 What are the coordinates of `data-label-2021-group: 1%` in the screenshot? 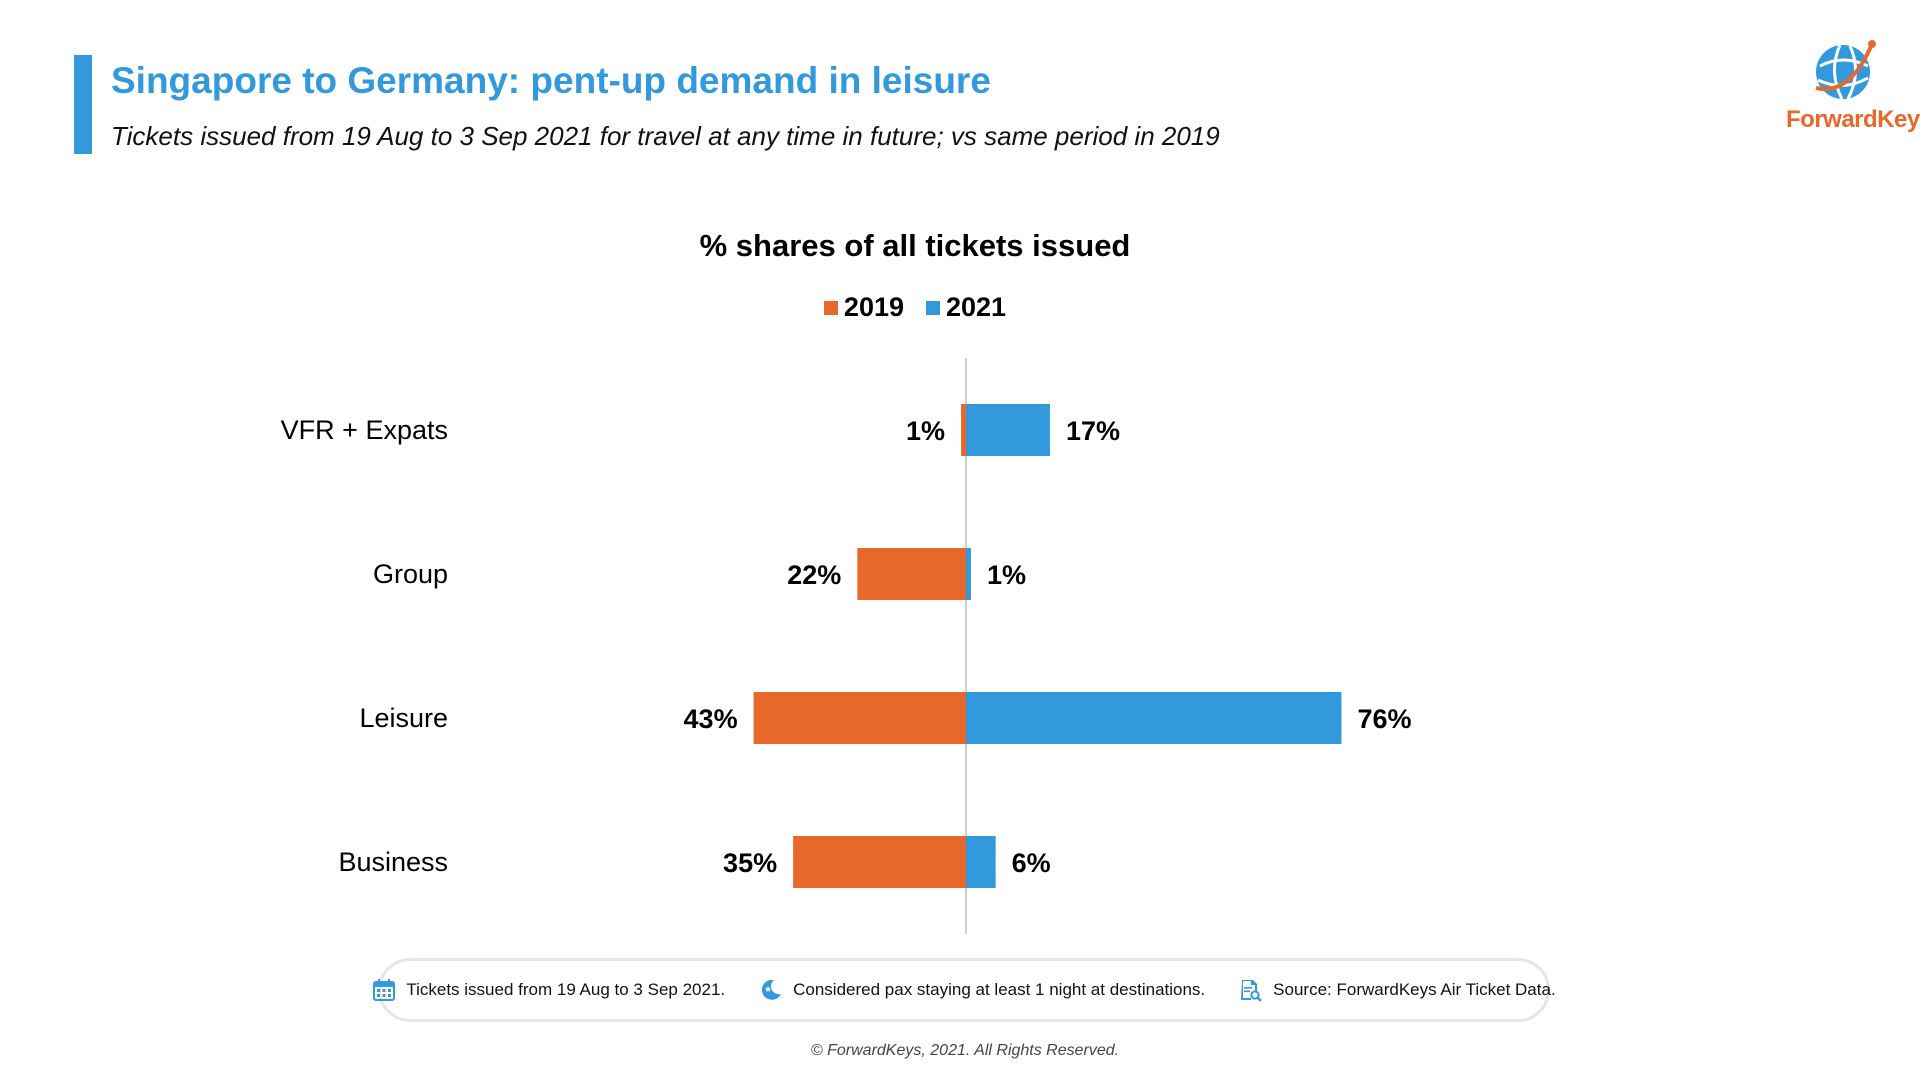 It's located at (1006, 575).